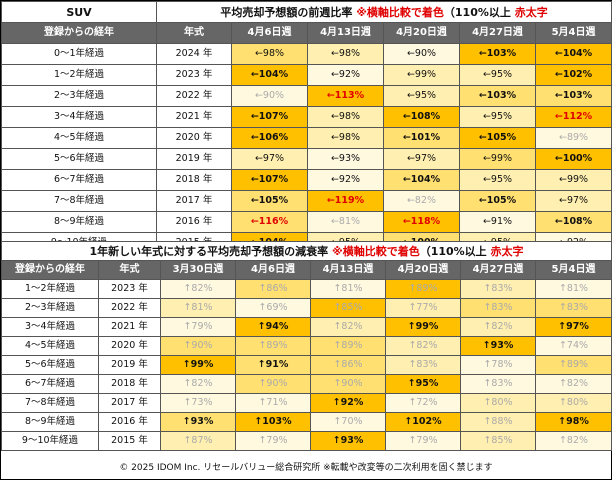 This screenshot has height=480, width=612. What do you see at coordinates (306, 327) in the screenshot?
I see `table-row: 3～4年経過 2021 年 ↑79% ↑94% ↑82% ↑99% ↑82% ↑97%` at bounding box center [306, 327].